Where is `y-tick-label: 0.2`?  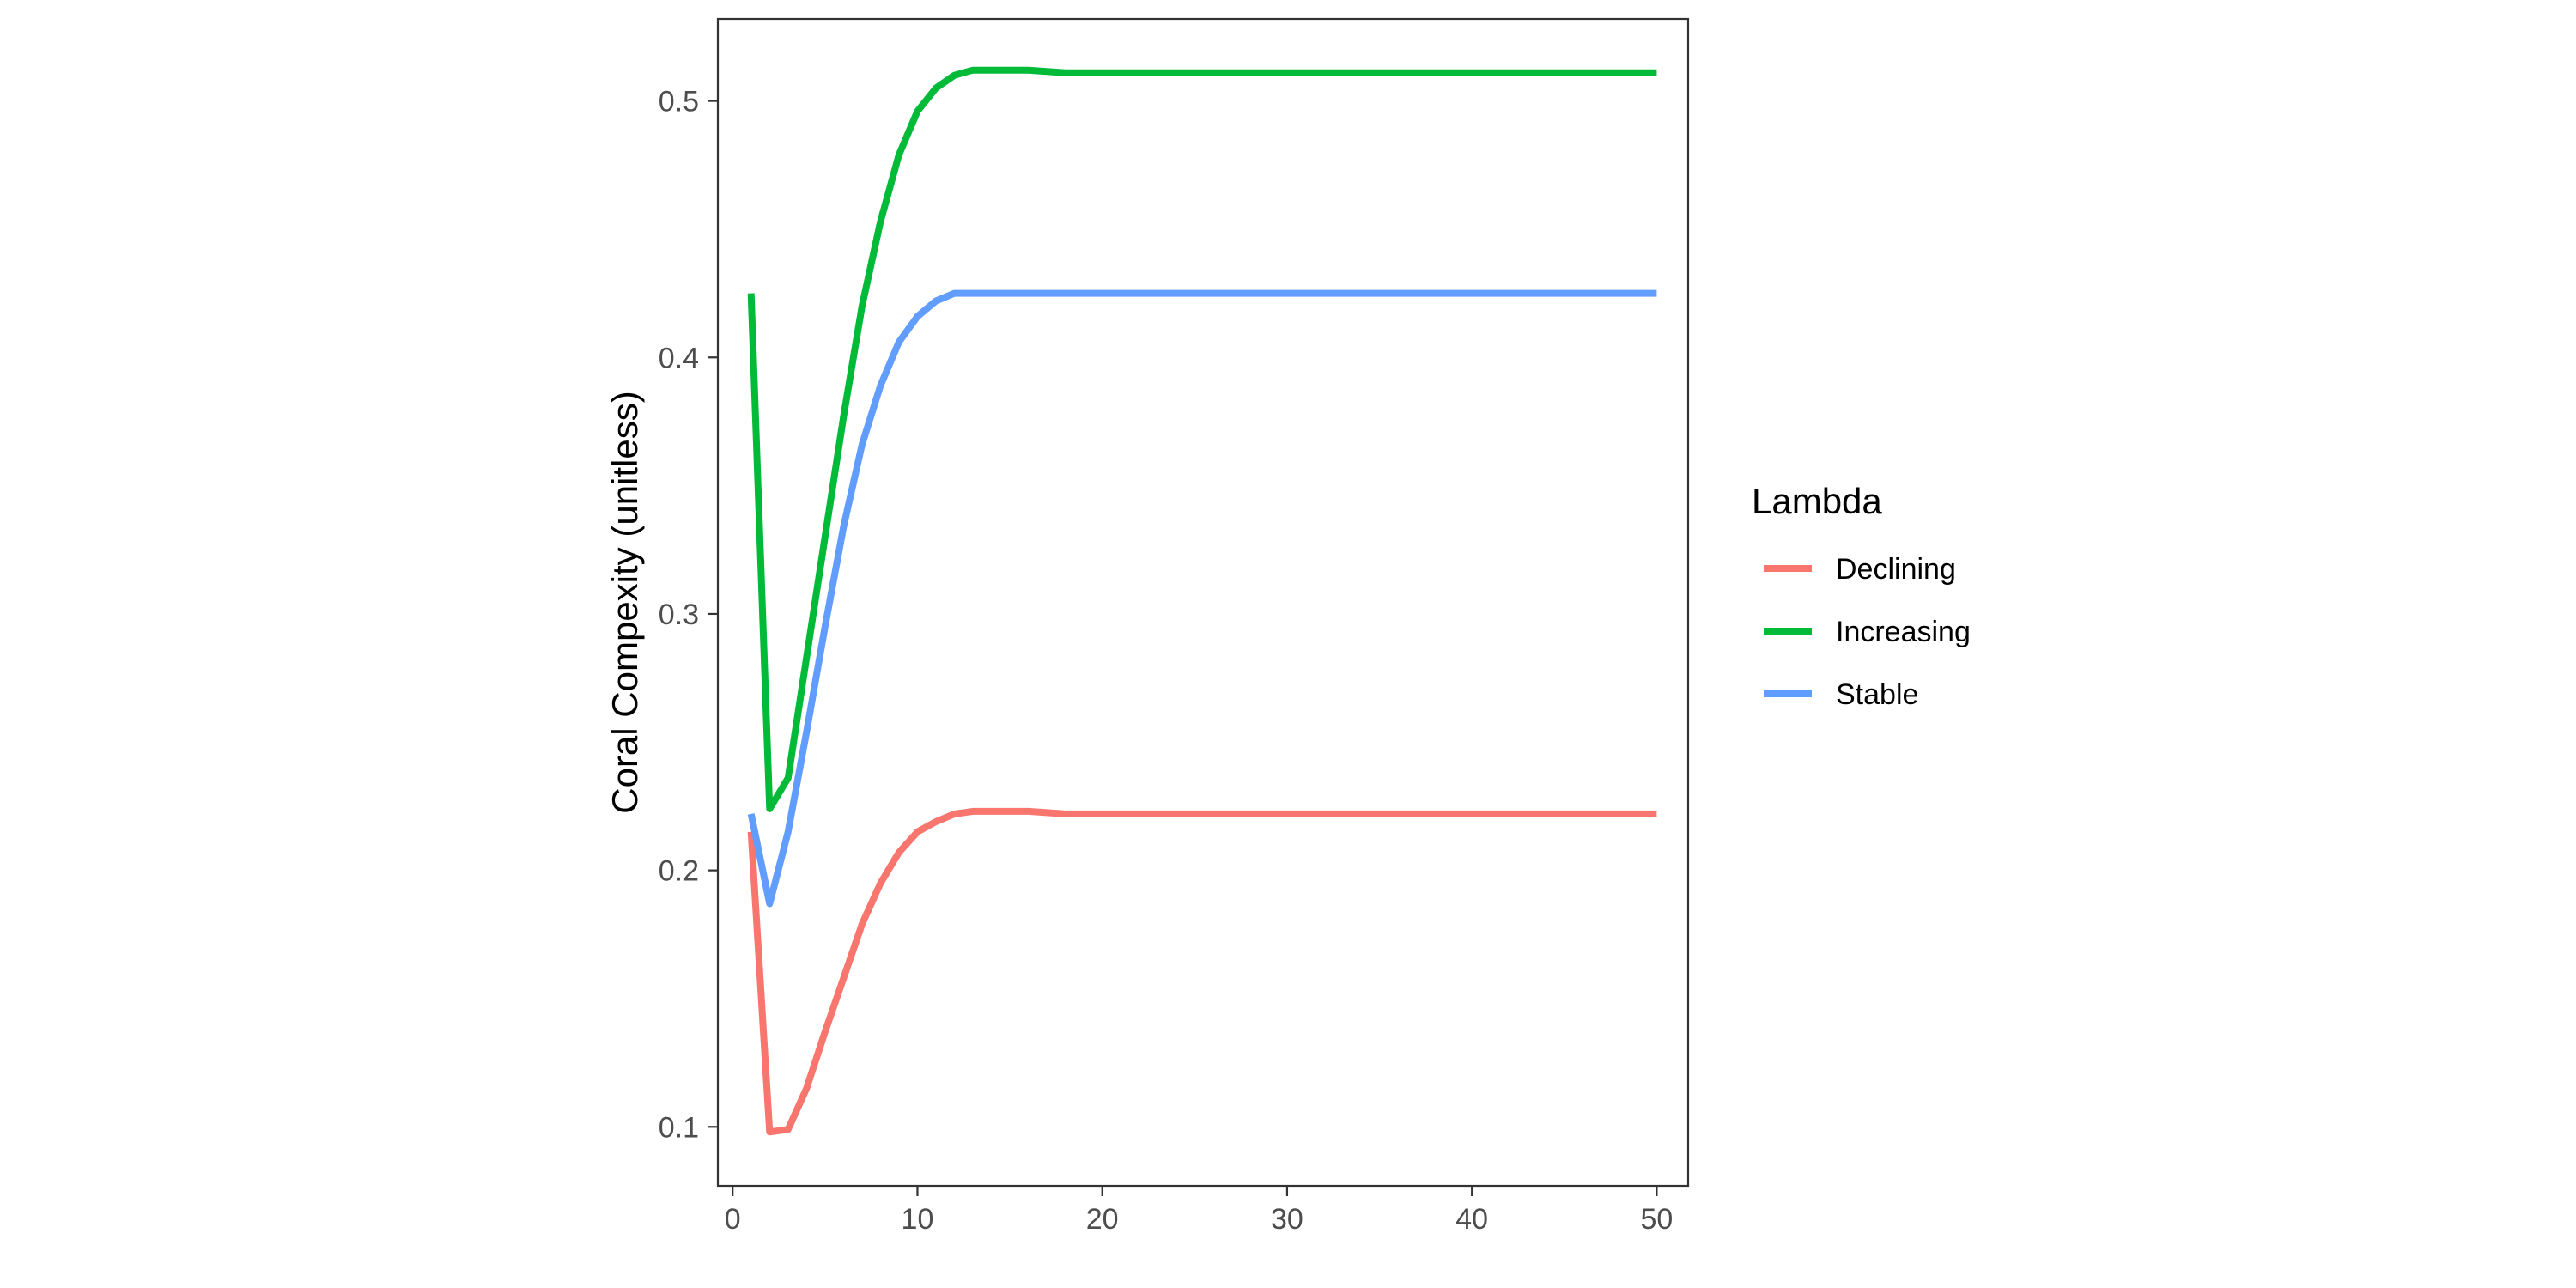
y-tick-label: 0.2 is located at coordinates (679, 872).